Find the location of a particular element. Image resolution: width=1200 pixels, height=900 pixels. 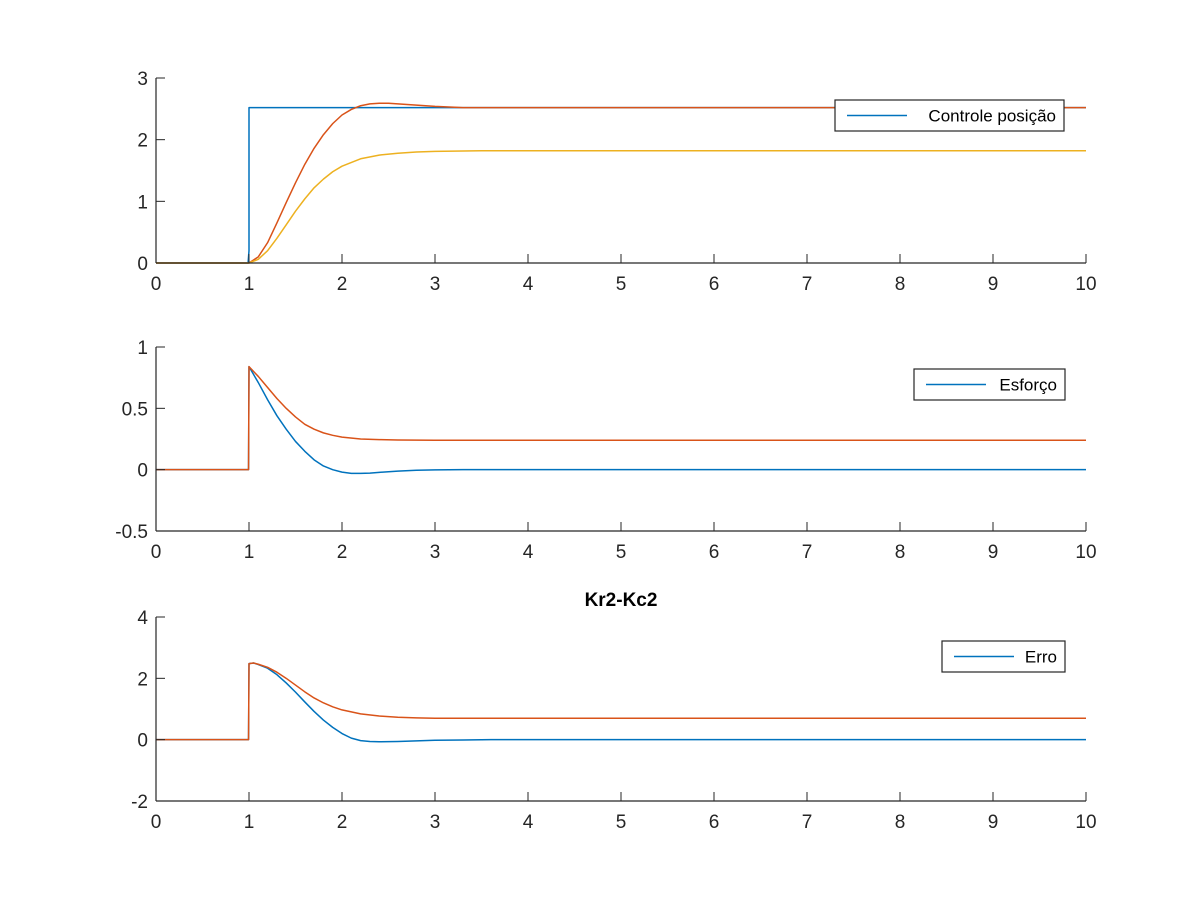

y-tick-label: 3 is located at coordinates (142, 79).